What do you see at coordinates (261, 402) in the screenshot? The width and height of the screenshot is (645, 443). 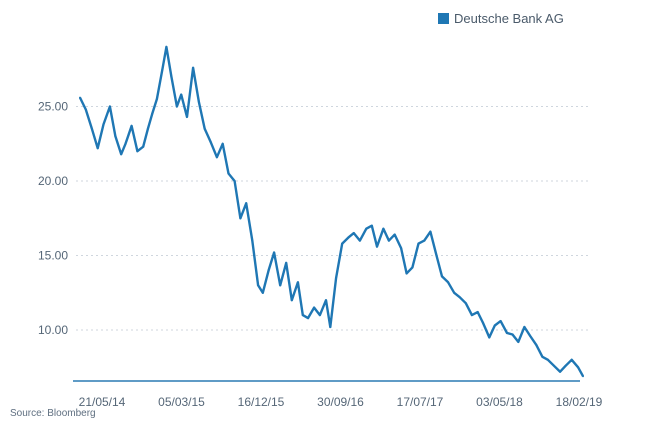 I see `x-tick-label: 16/12/15` at bounding box center [261, 402].